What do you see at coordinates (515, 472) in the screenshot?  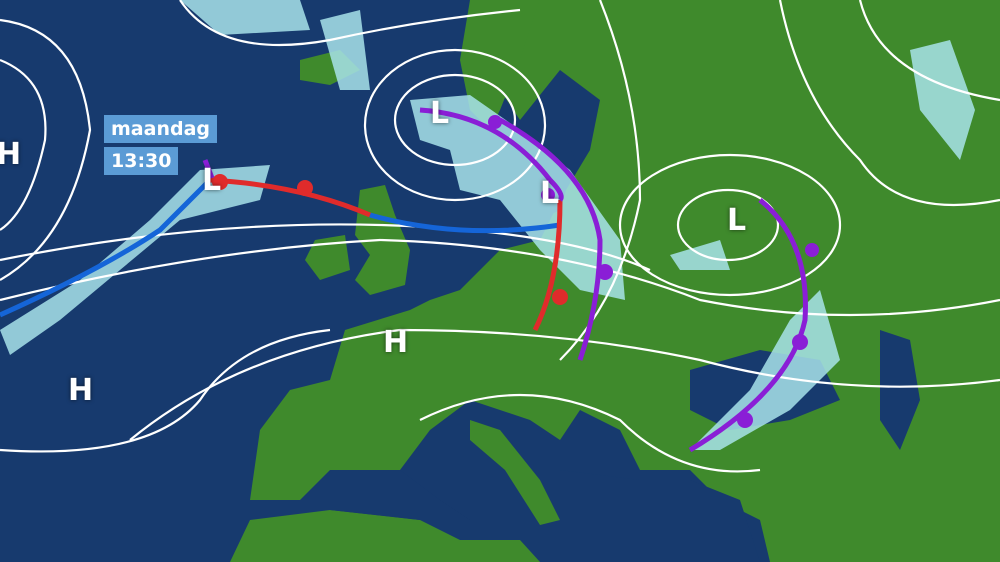 I see `italy` at bounding box center [515, 472].